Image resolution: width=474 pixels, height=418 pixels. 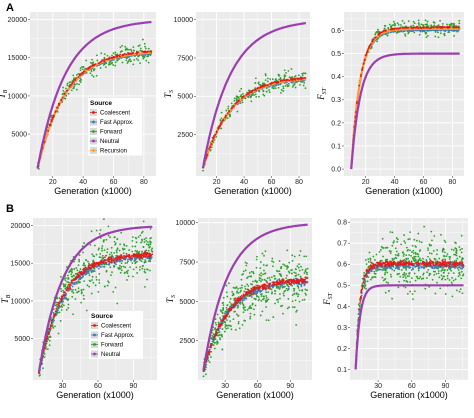 What do you see at coordinates (4, 93) in the screenshot?
I see `y-axis-label: TB` at bounding box center [4, 93].